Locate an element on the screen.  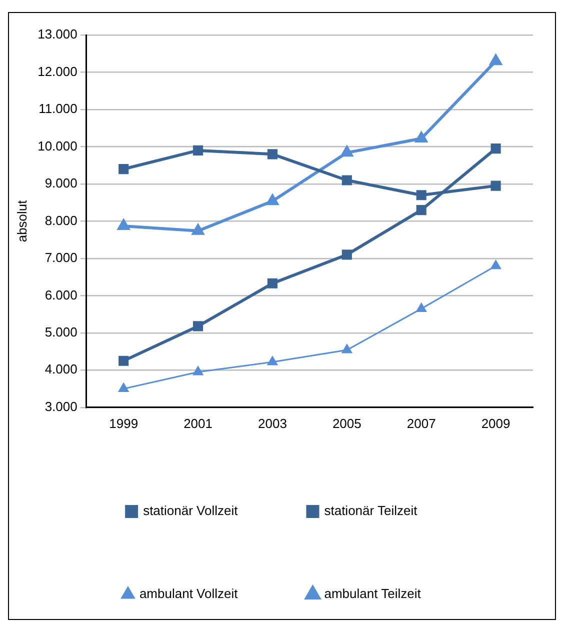
y-tick-label: 12.000 is located at coordinates (58, 71).